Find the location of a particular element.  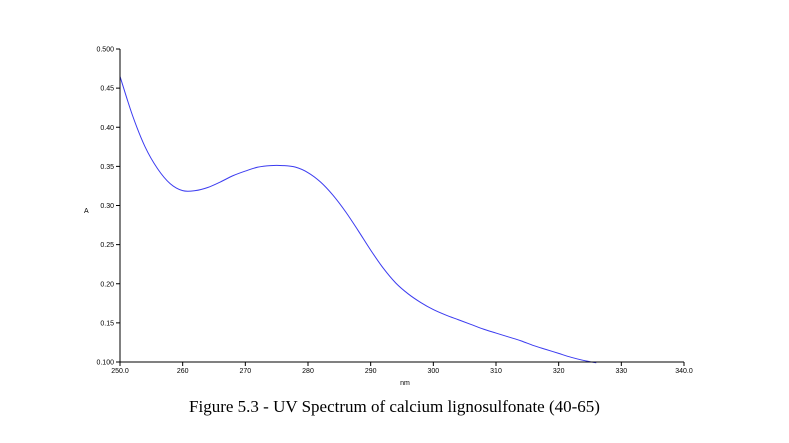

y-tick-label: 0.25 is located at coordinates (107, 245).